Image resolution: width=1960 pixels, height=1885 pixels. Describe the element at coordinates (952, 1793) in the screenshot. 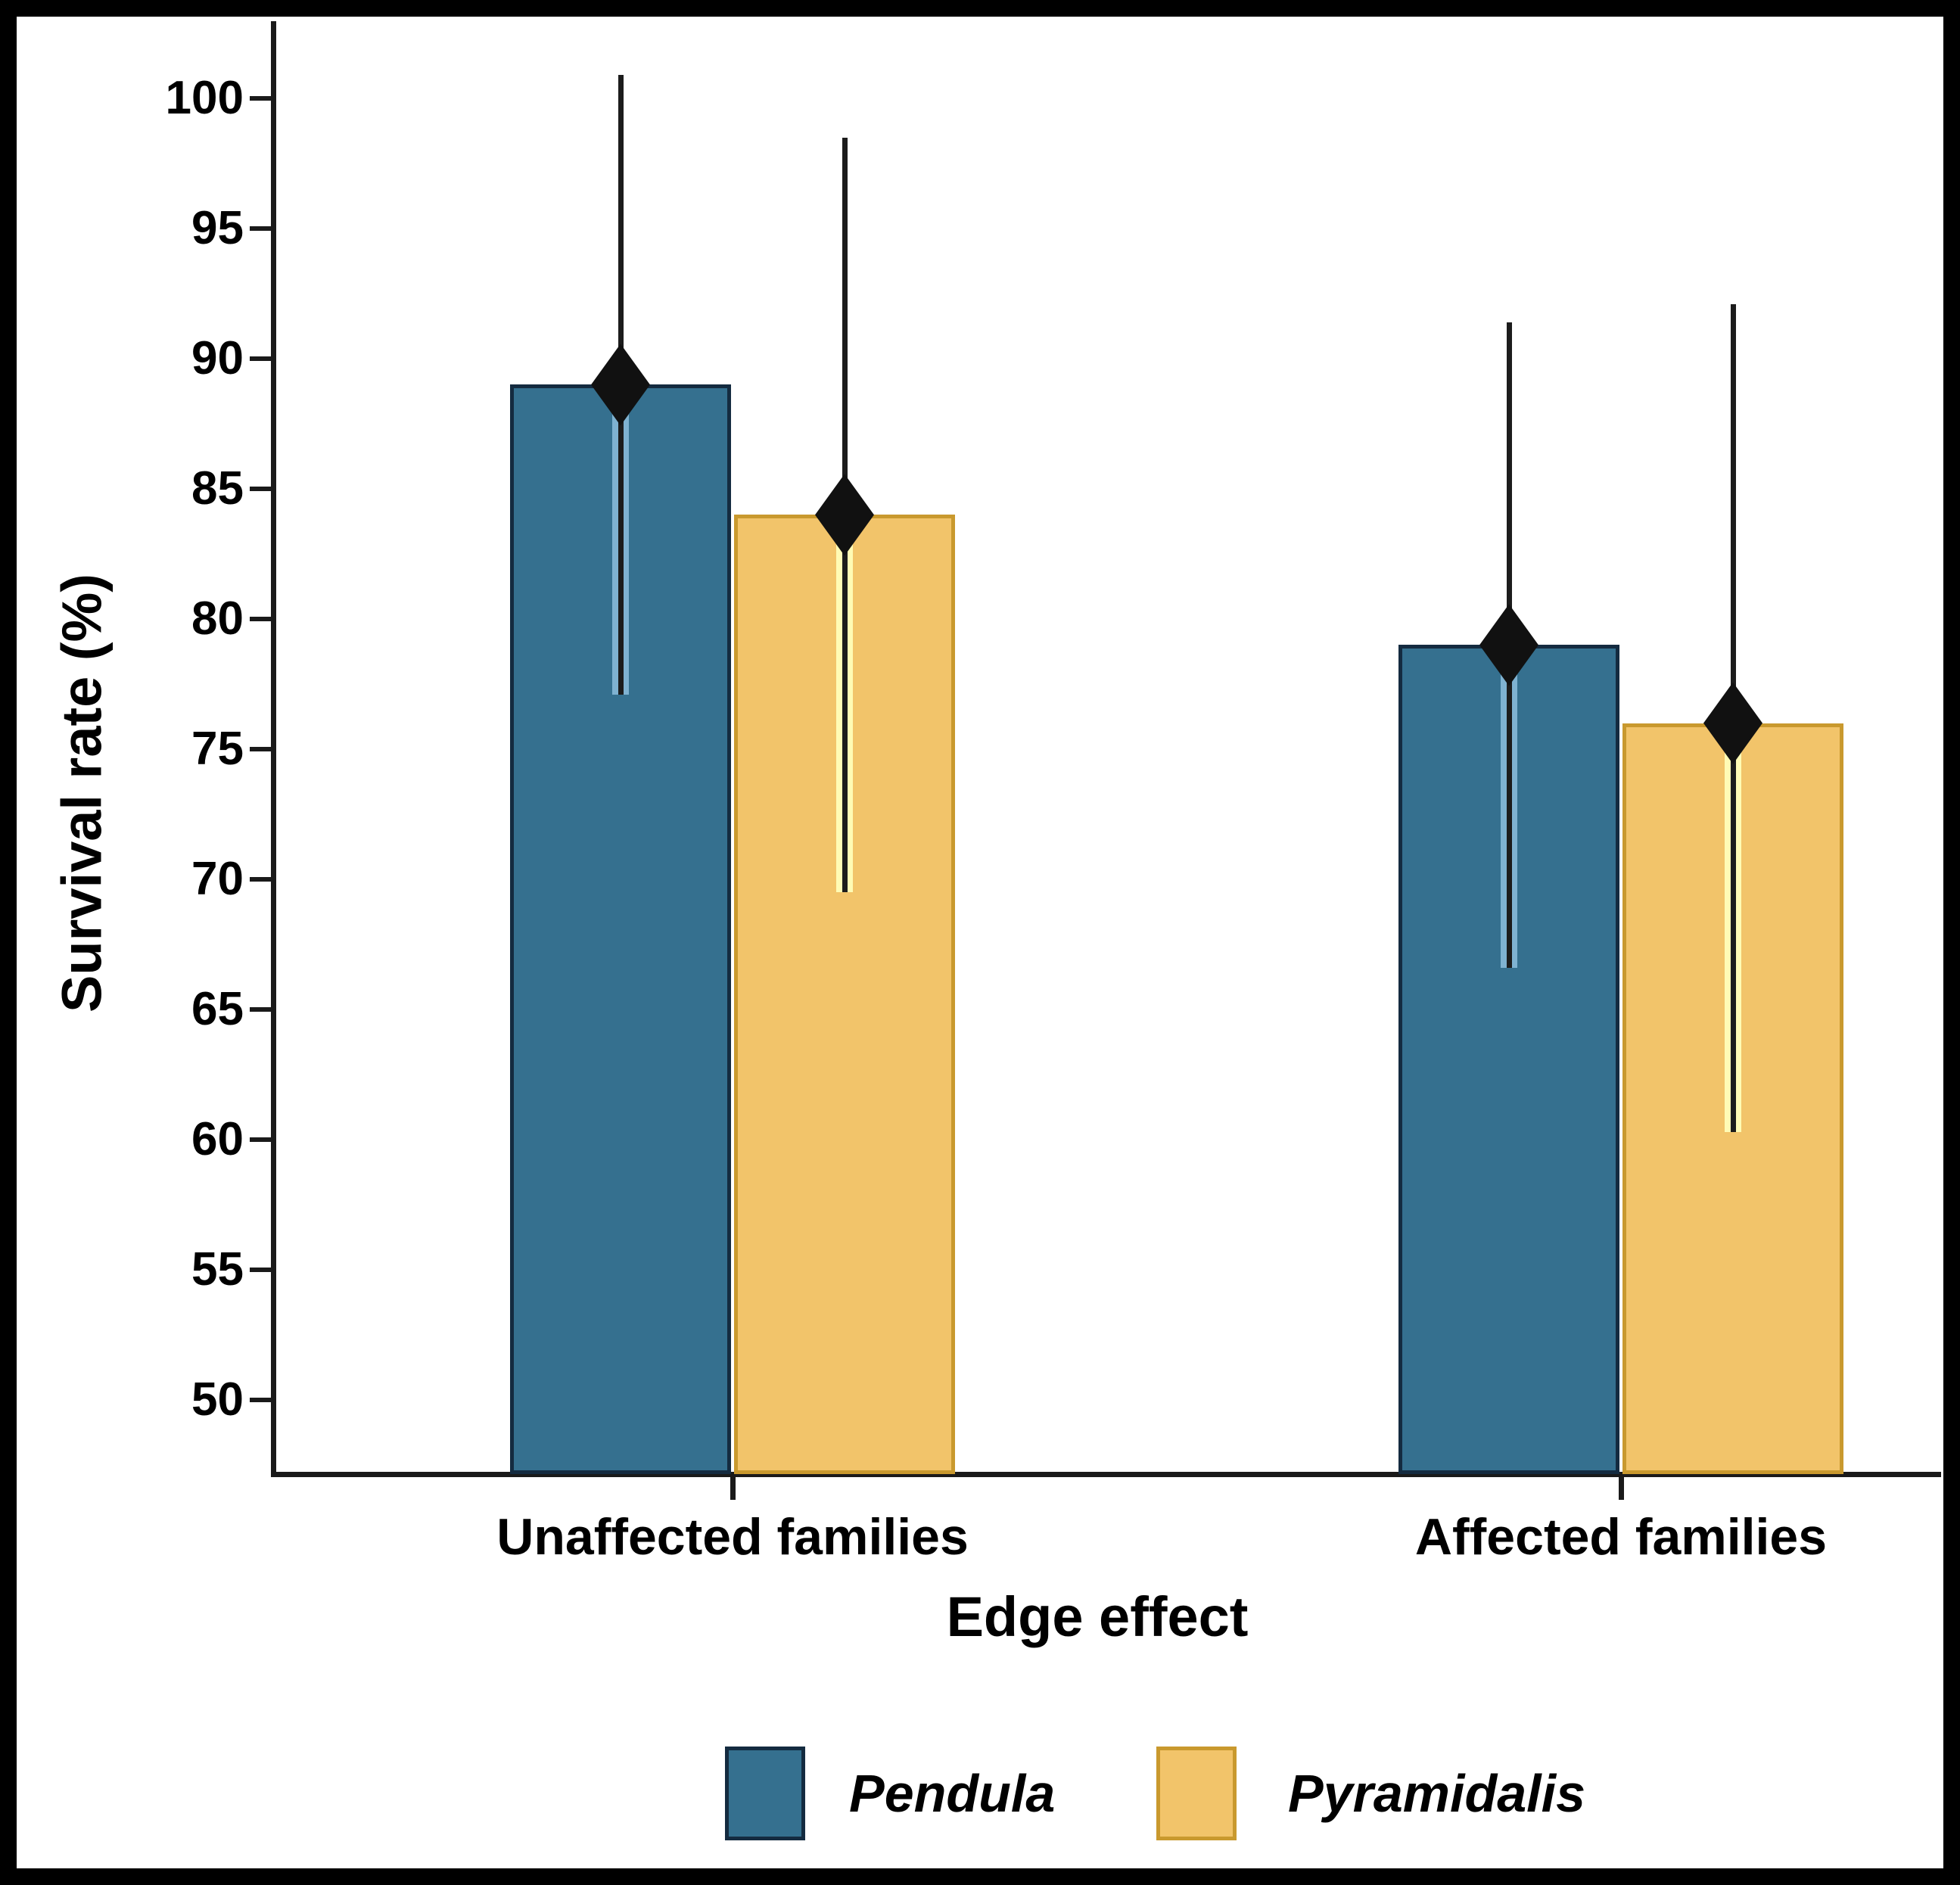

I see `legend-label-pendula: Pendula` at that location.